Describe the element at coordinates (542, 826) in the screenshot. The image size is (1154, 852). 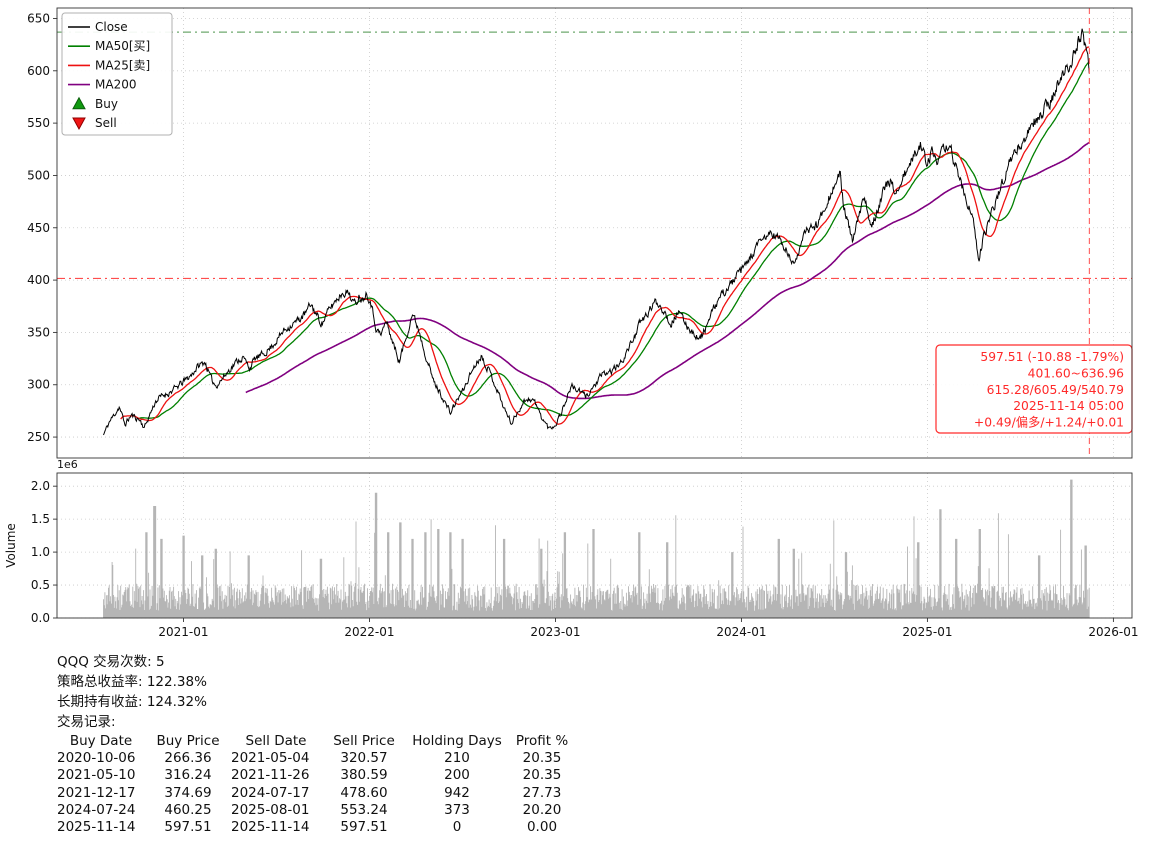
I see `trade-cell: 0.00` at that location.